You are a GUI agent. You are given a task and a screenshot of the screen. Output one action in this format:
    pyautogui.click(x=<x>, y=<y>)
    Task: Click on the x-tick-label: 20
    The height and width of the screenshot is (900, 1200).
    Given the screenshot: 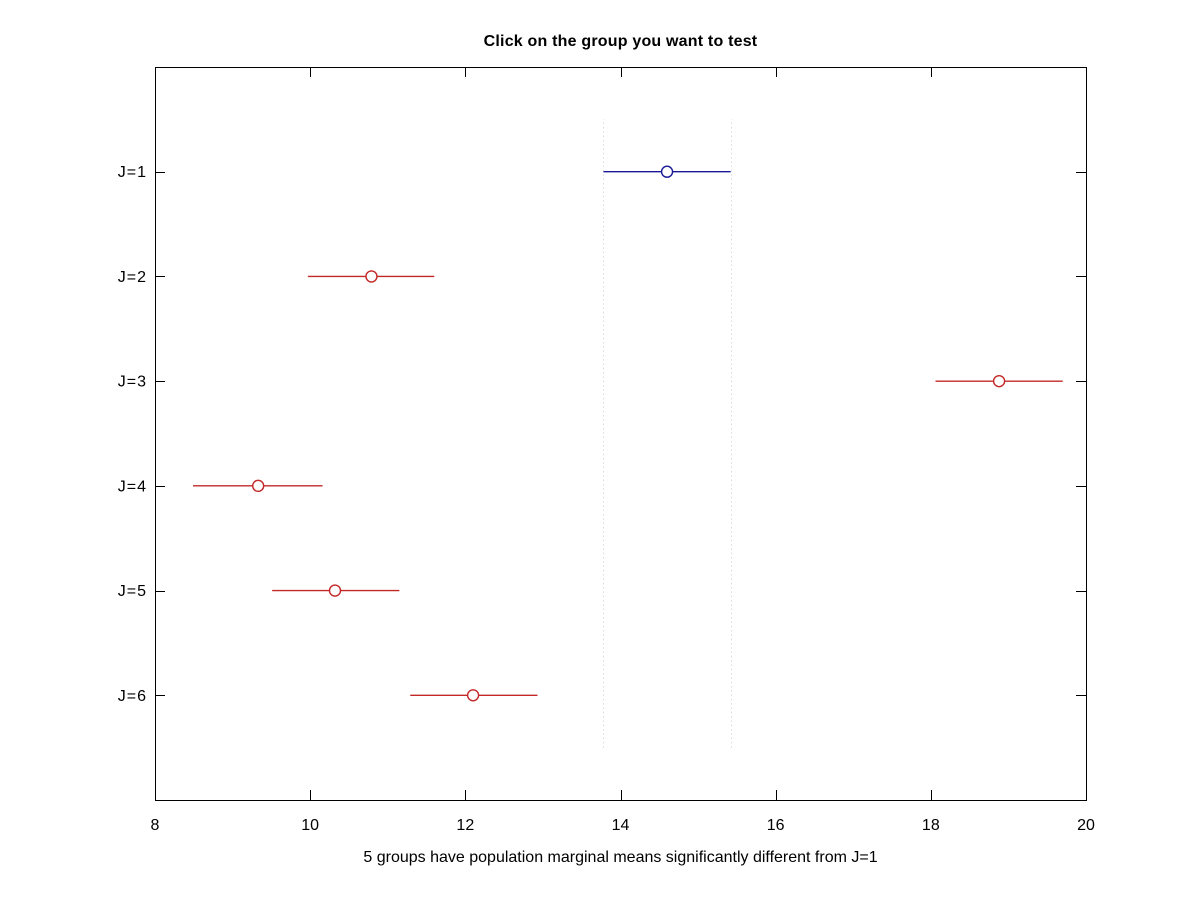 What is the action you would take?
    pyautogui.click(x=1086, y=825)
    